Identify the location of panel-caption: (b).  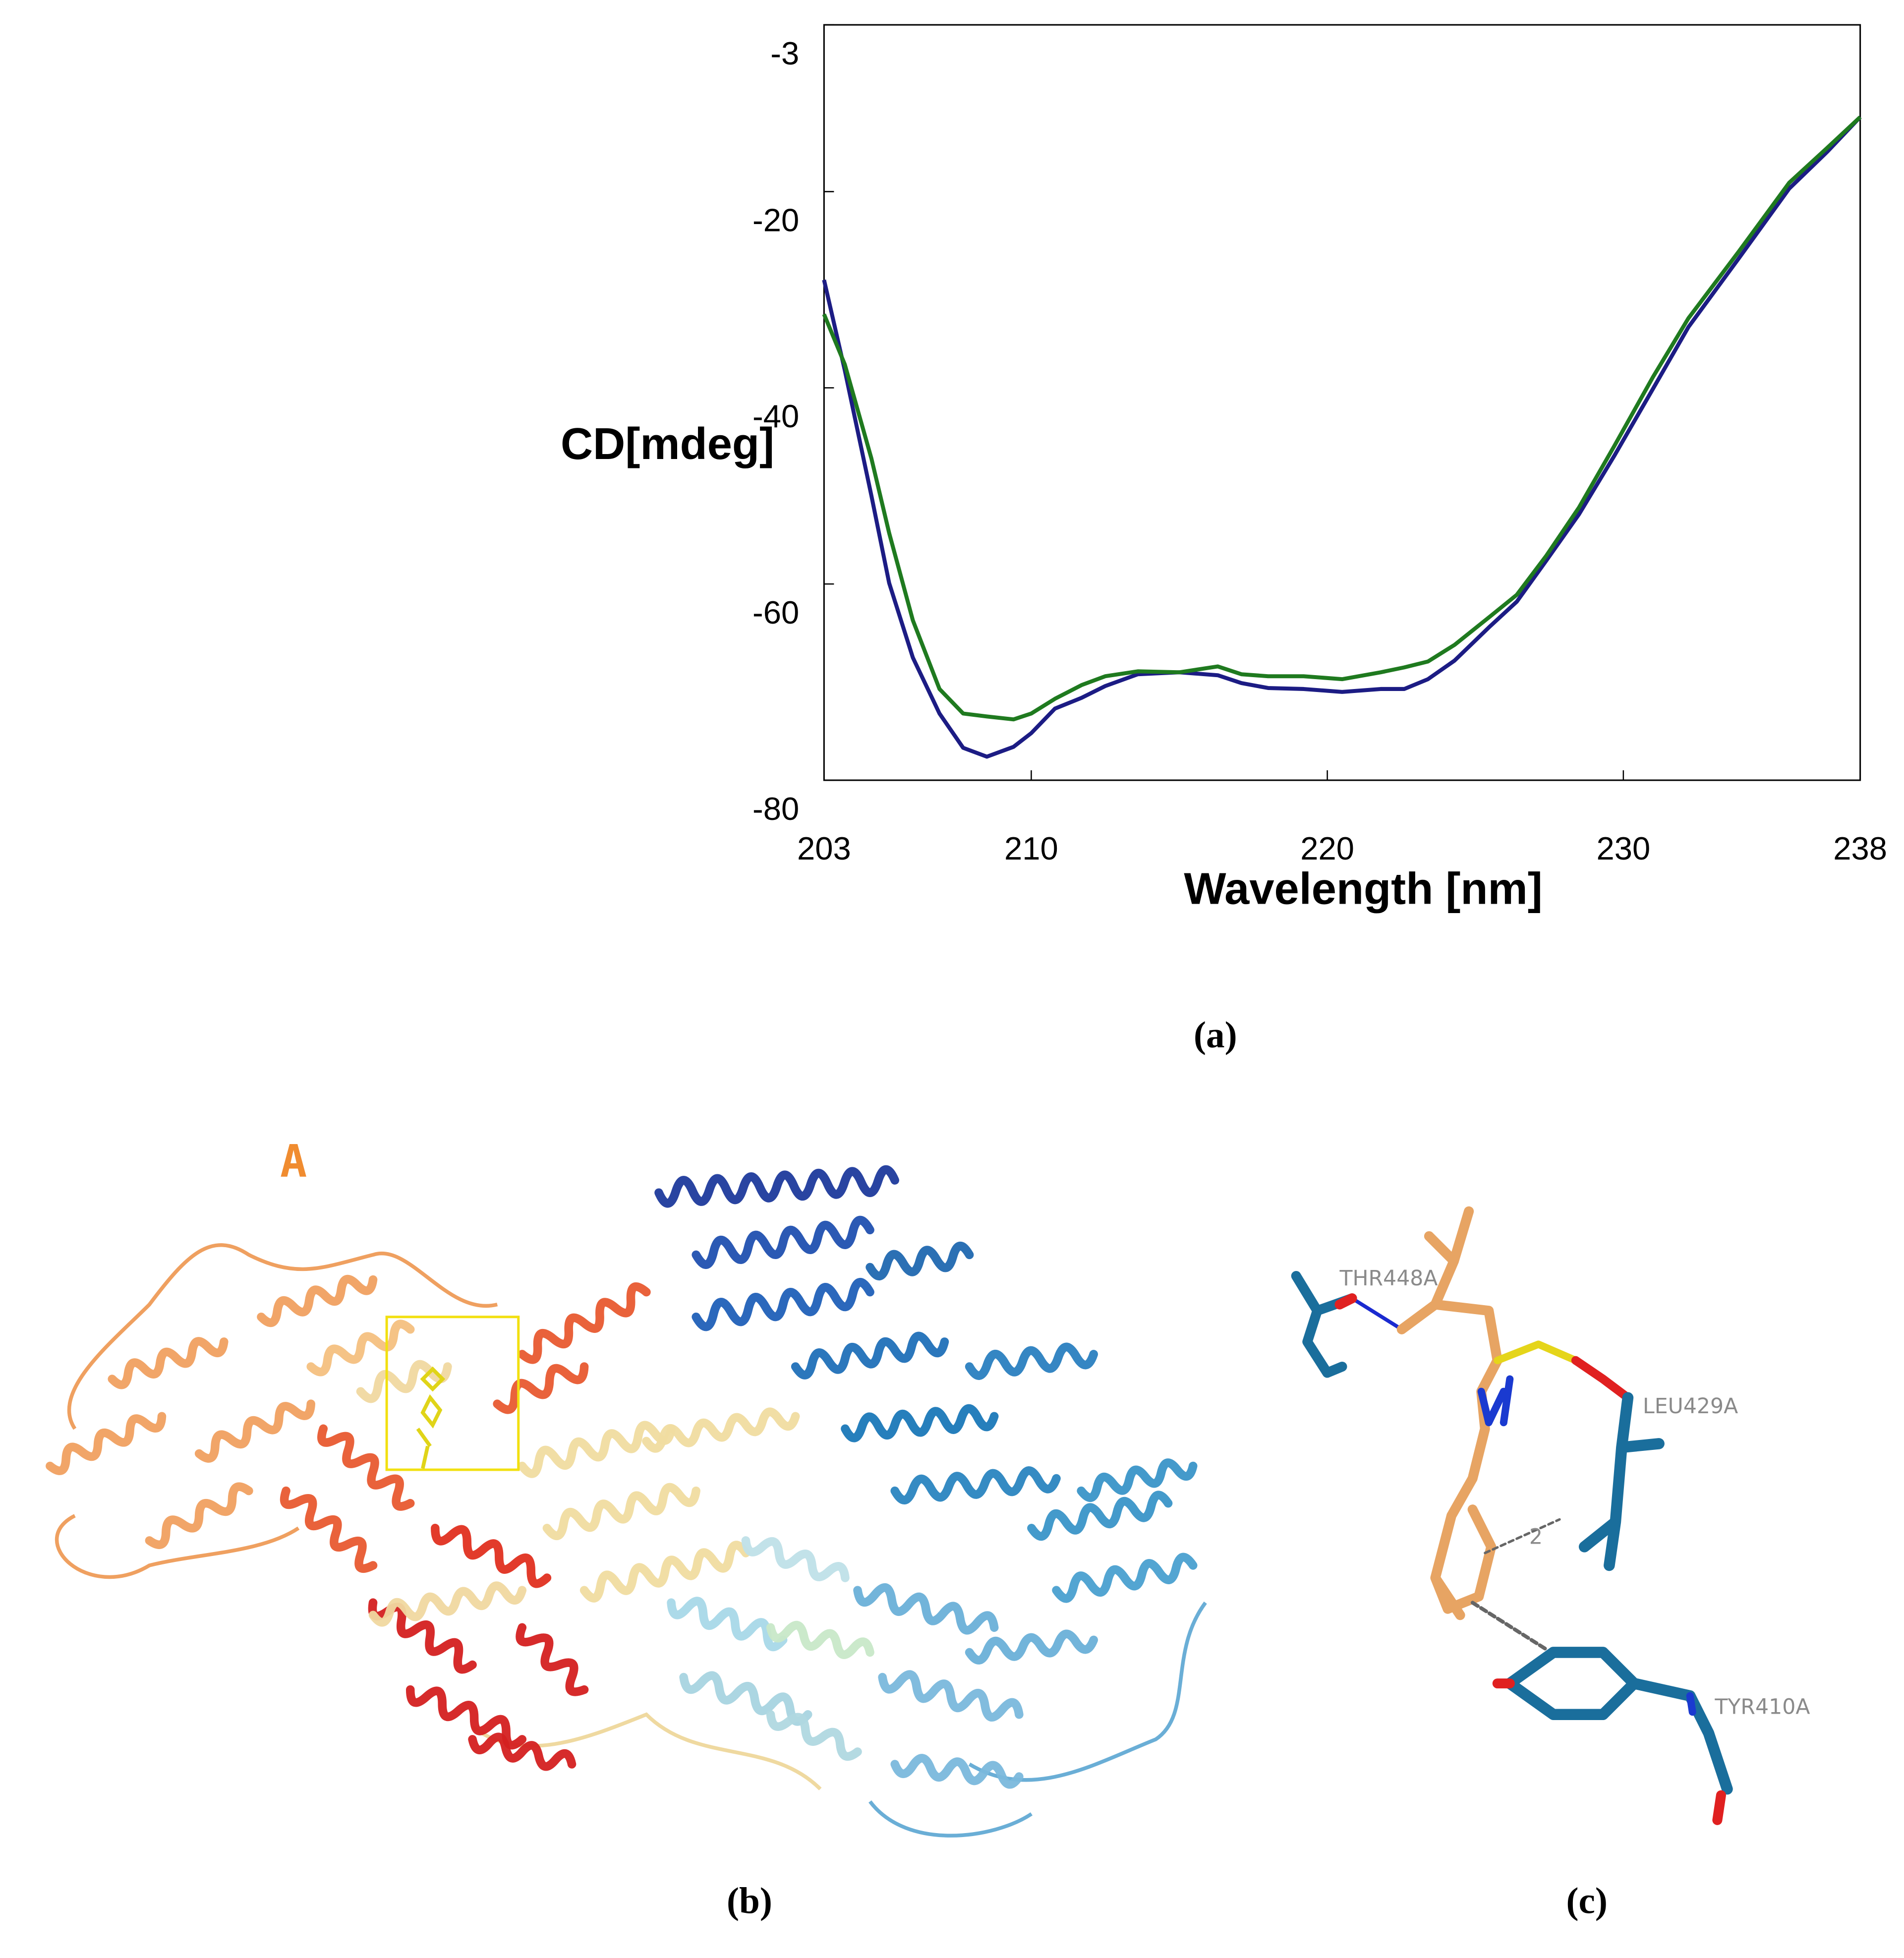
(749, 1900).